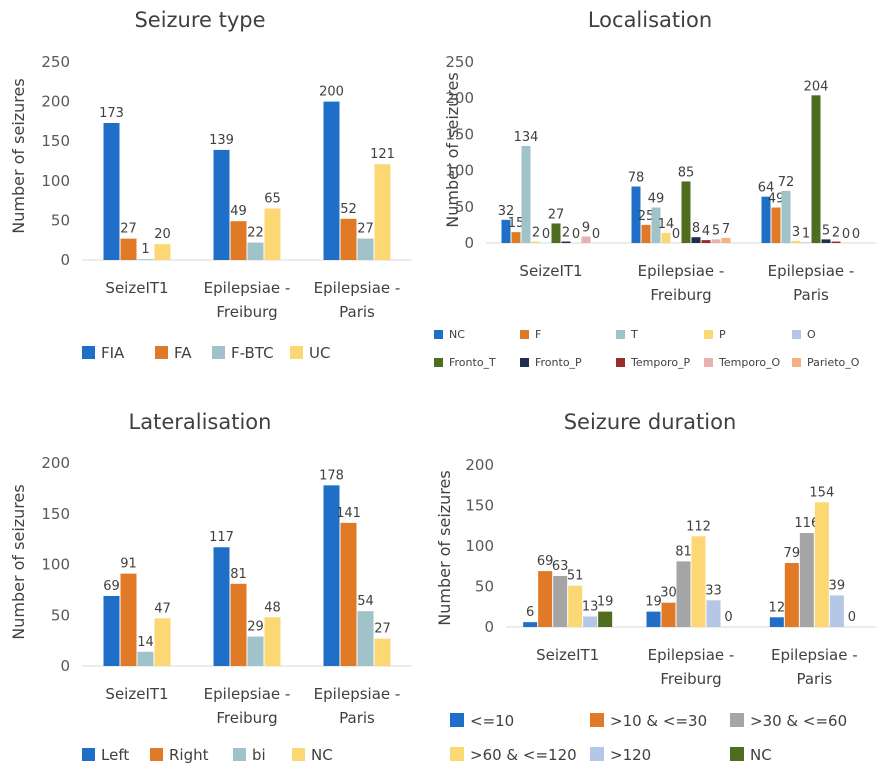  Describe the element at coordinates (776, 225) in the screenshot. I see `bar-f` at that location.